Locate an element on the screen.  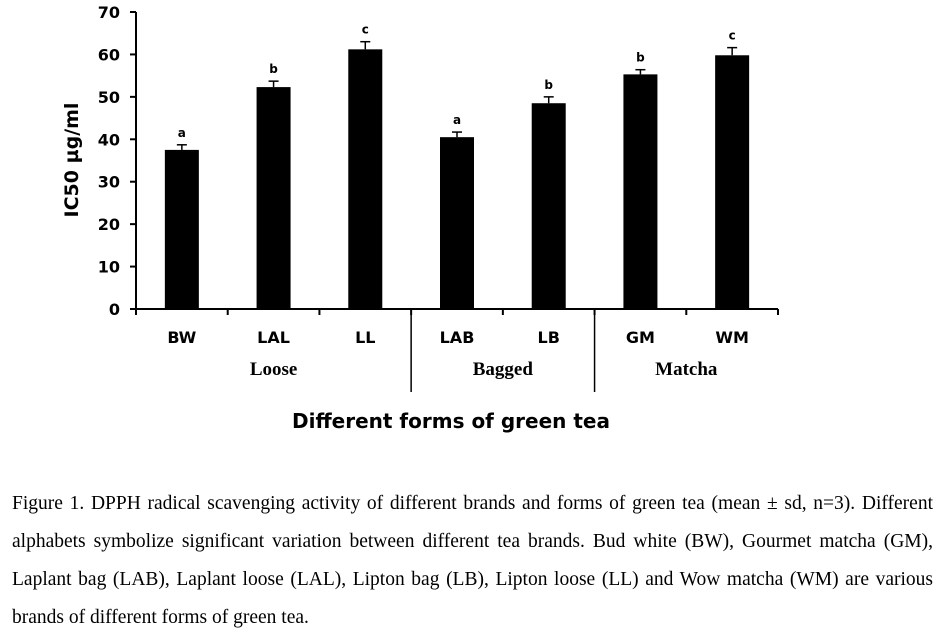
group-label-loose: Loose is located at coordinates (274, 369).